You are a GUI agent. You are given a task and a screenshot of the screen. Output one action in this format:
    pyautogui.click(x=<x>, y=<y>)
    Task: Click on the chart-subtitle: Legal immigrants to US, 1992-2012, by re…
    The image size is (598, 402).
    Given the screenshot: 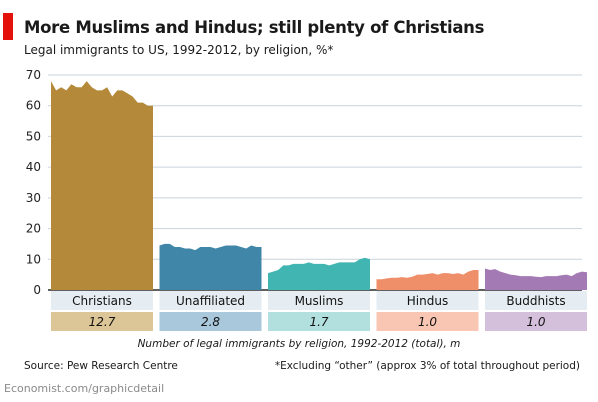 What is the action you would take?
    pyautogui.click(x=179, y=50)
    